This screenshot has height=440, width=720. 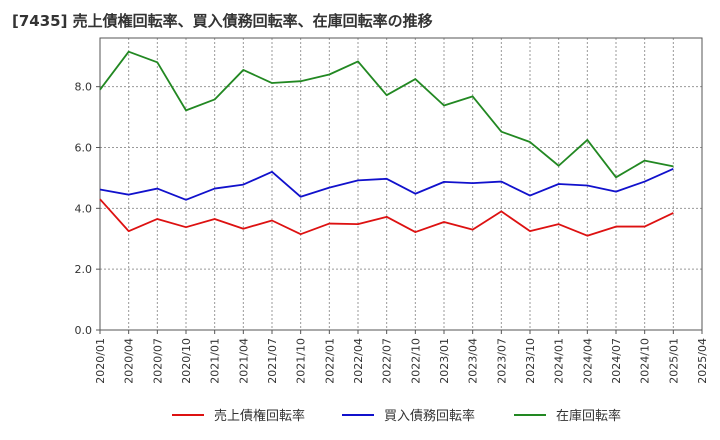 What do you see at coordinates (186, 361) in the screenshot?
I see `x-tick-label: 2020/10` at bounding box center [186, 361].